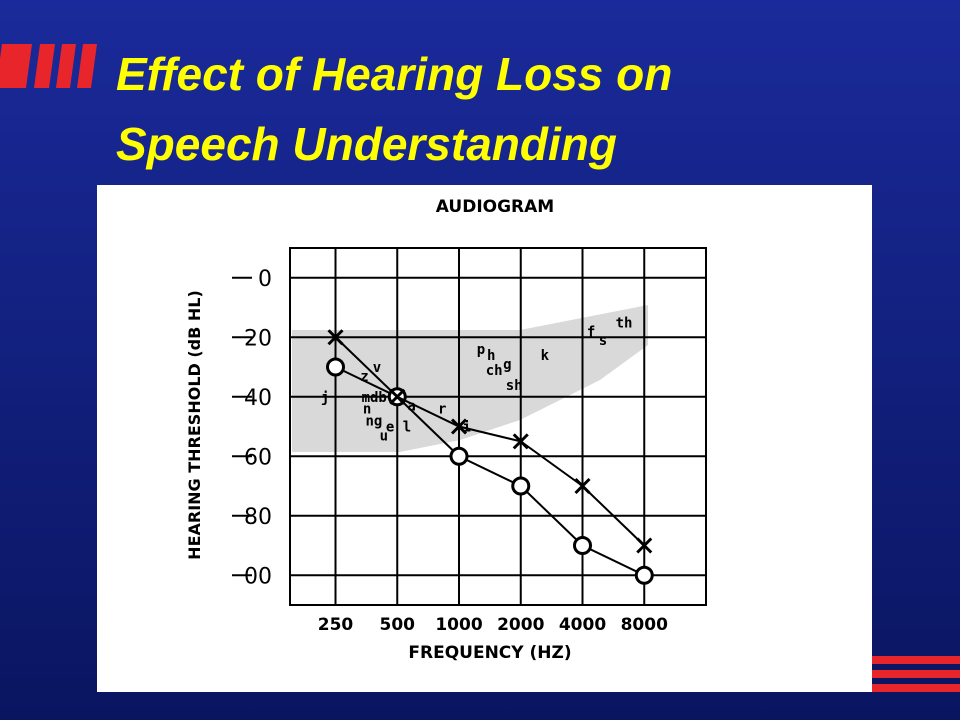  Describe the element at coordinates (258, 576) in the screenshot. I see `y-tick-label: 00` at that location.